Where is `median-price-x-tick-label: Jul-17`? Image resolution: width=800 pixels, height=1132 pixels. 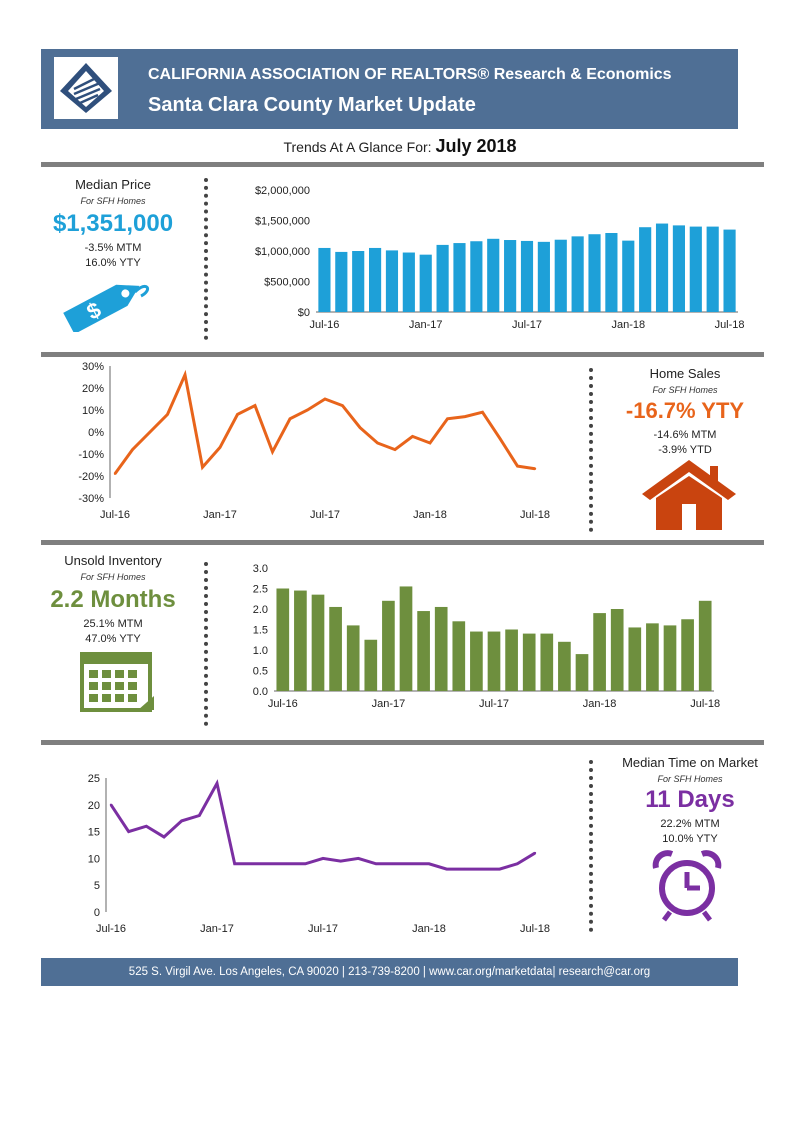
median-price-x-tick-label: Jul-17 is located at coordinates (527, 325).